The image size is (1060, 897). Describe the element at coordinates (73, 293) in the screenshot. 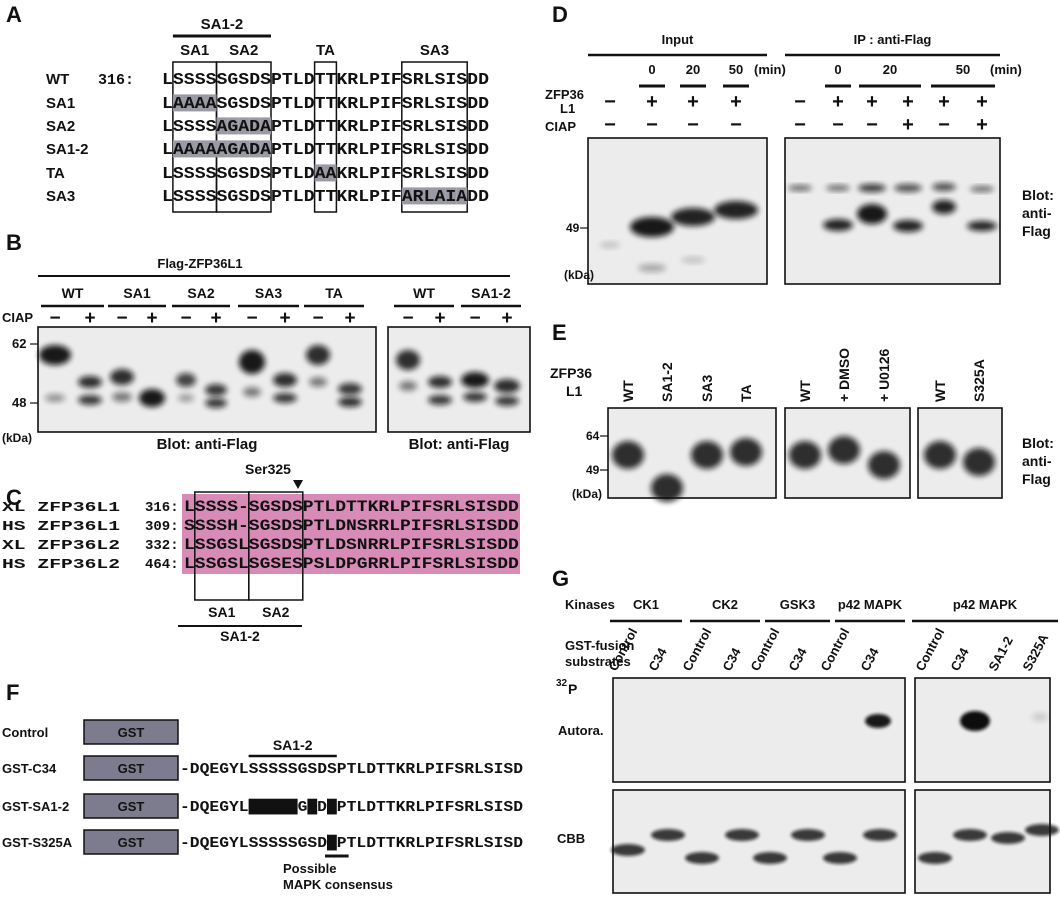

I see `group-label: WT` at that location.